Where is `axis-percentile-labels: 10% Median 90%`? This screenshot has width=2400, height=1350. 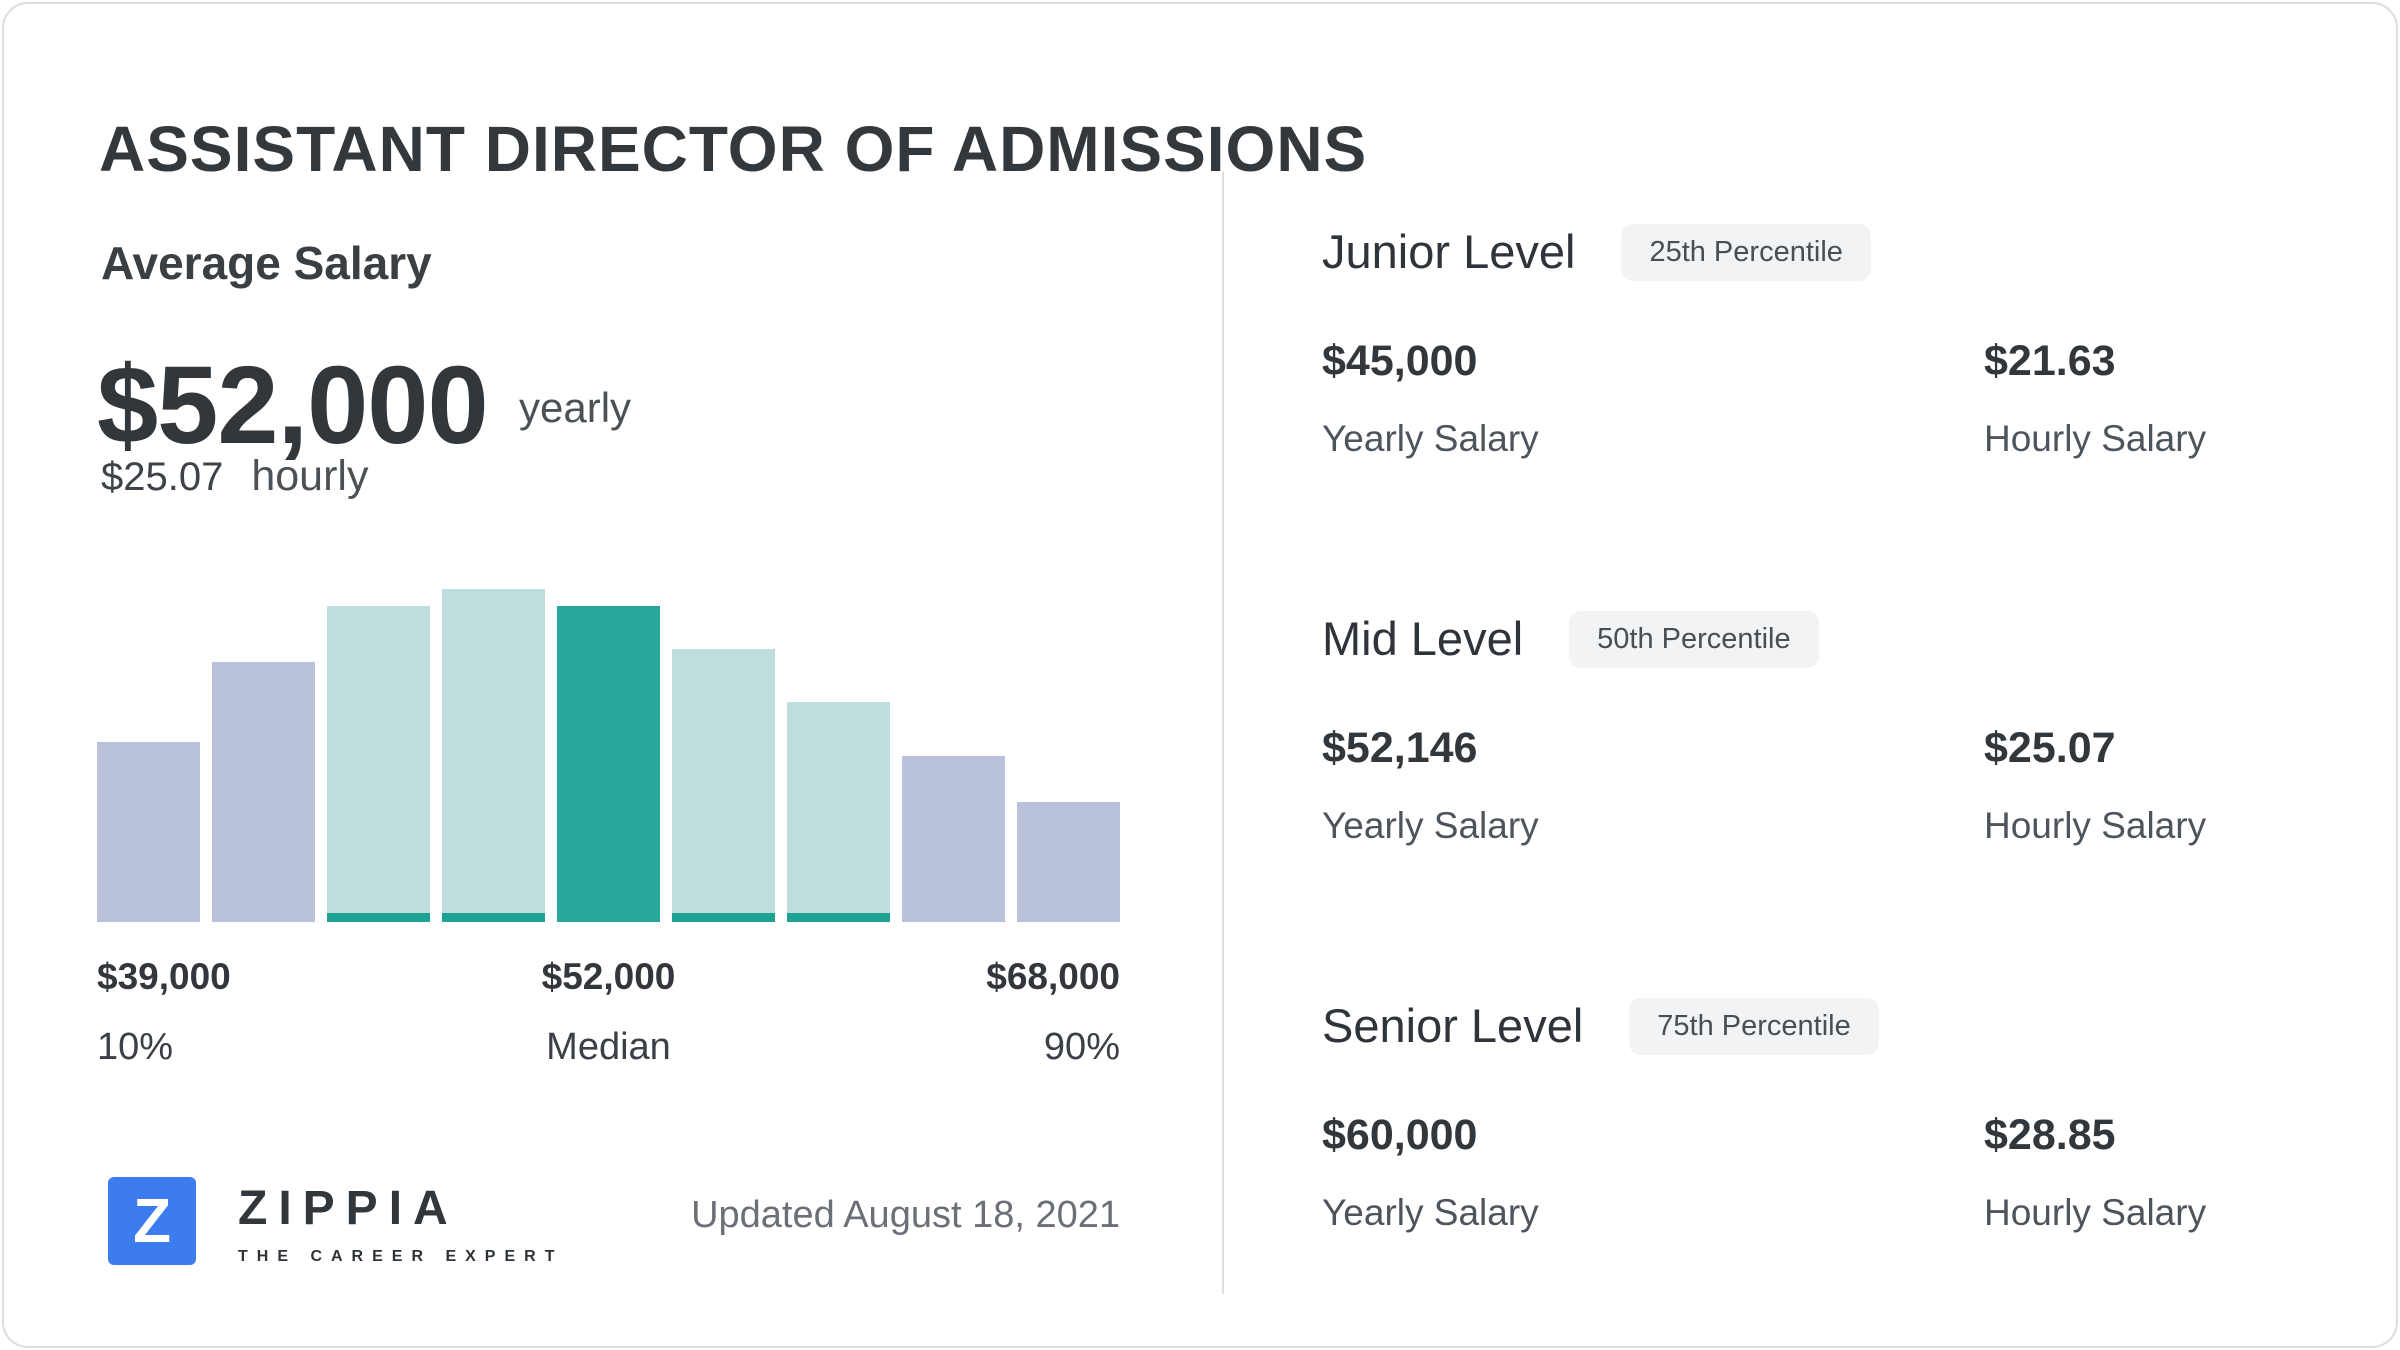 axis-percentile-labels: 10% Median 90% is located at coordinates (608, 1047).